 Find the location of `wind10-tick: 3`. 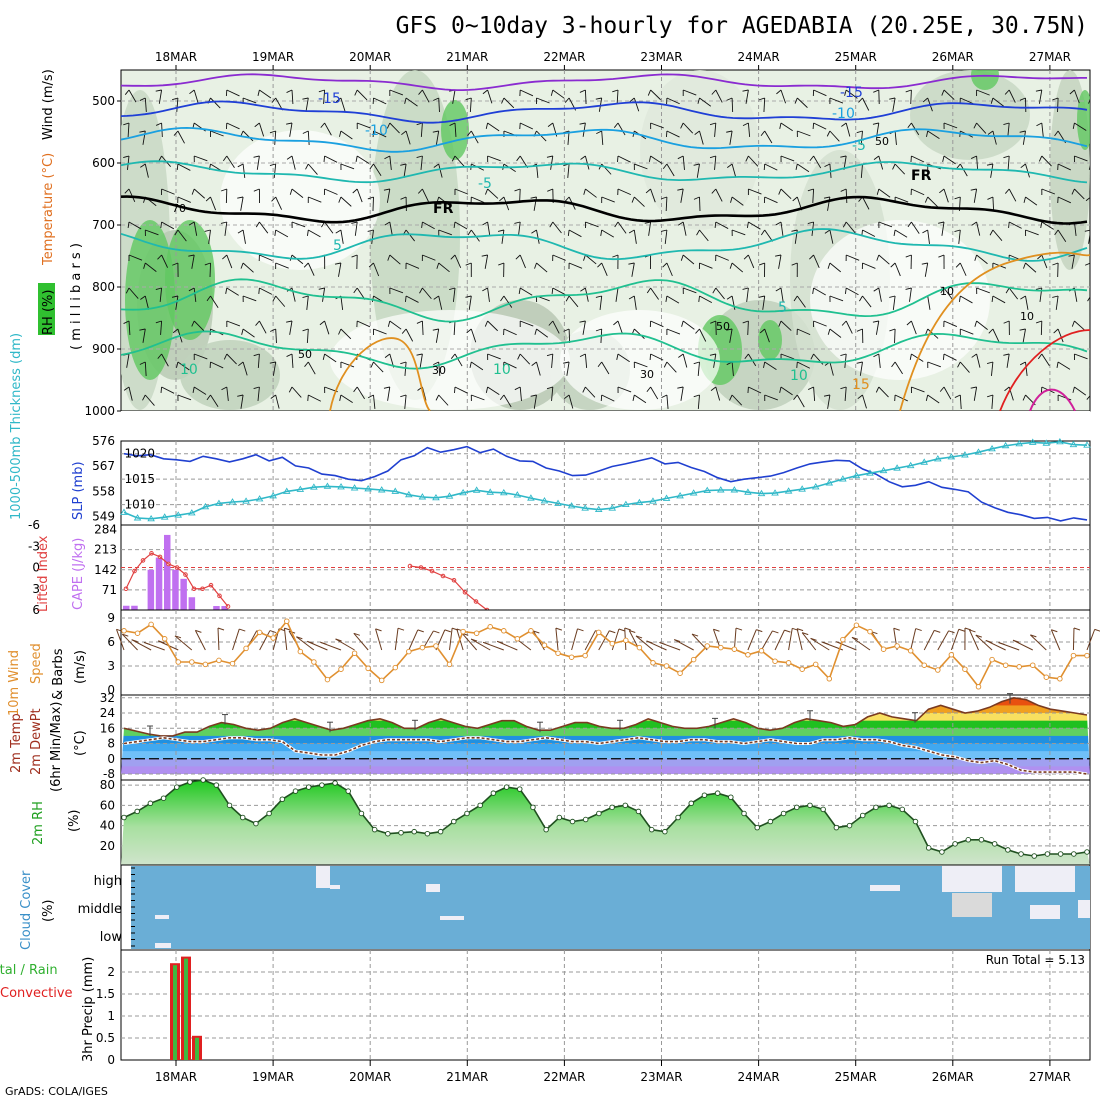

wind10-tick: 3 is located at coordinates (111, 666).